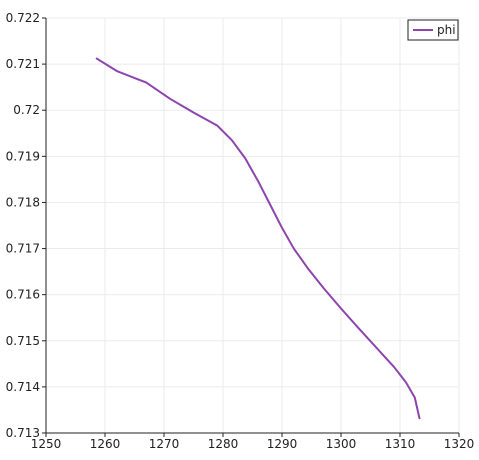 The width and height of the screenshot is (479, 460). I want to click on x-tick-label: 1310, so click(400, 444).